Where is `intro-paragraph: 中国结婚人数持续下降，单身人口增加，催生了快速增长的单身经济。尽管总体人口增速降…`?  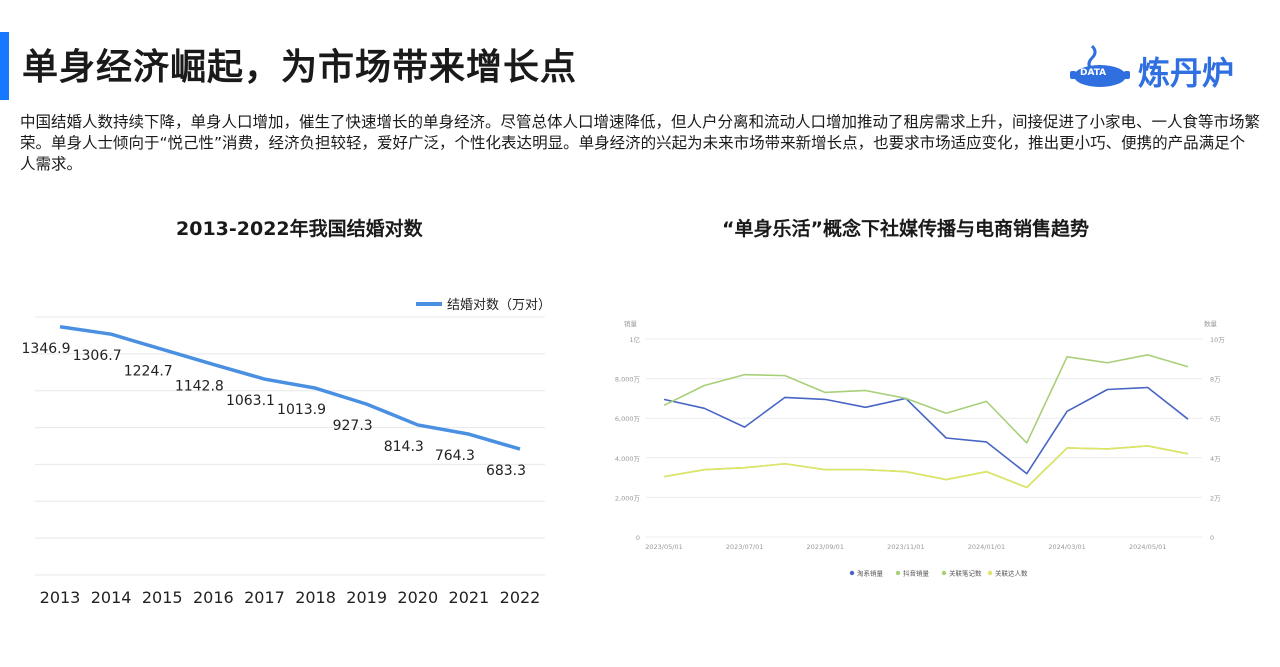 intro-paragraph: 中国结婚人数持续下降，单身人口增加，催生了快速增长的单身经济。尽管总体人口增速降… is located at coordinates (640, 143).